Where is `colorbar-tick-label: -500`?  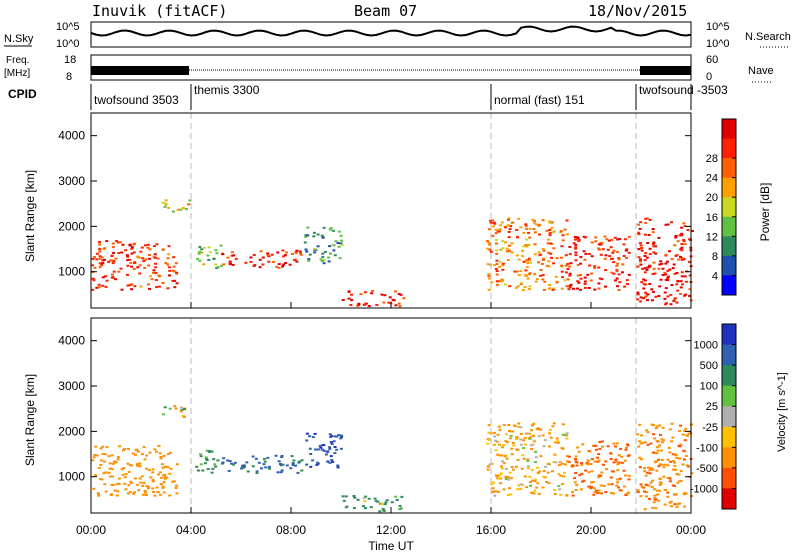 colorbar-tick-label: -500 is located at coordinates (707, 469).